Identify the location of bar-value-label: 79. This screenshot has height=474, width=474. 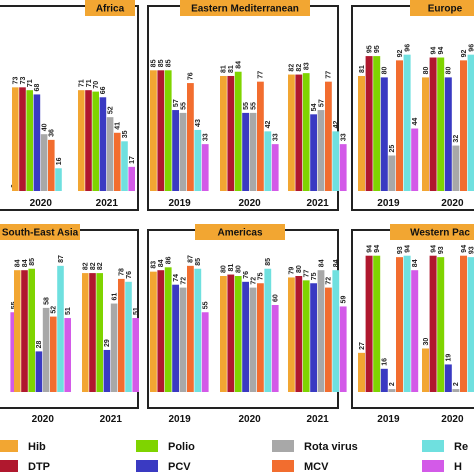
(292, 271).